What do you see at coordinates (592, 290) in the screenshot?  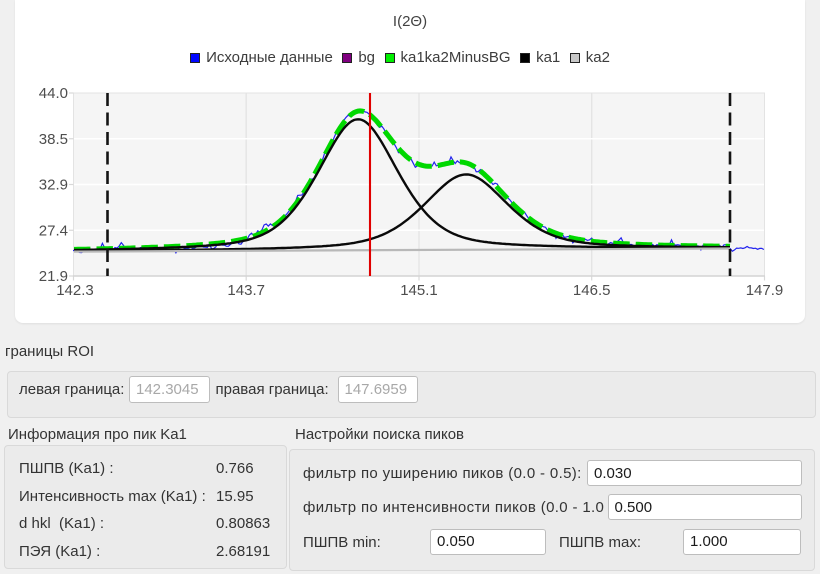 I see `svg-text: 146.5` at bounding box center [592, 290].